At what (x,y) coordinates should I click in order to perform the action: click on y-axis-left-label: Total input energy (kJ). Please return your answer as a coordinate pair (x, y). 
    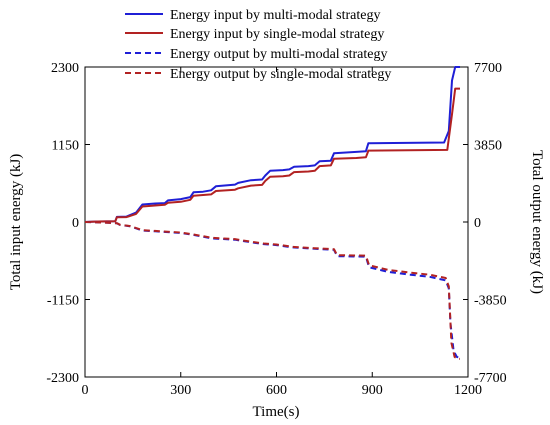
    Looking at the image, I should click on (16, 222).